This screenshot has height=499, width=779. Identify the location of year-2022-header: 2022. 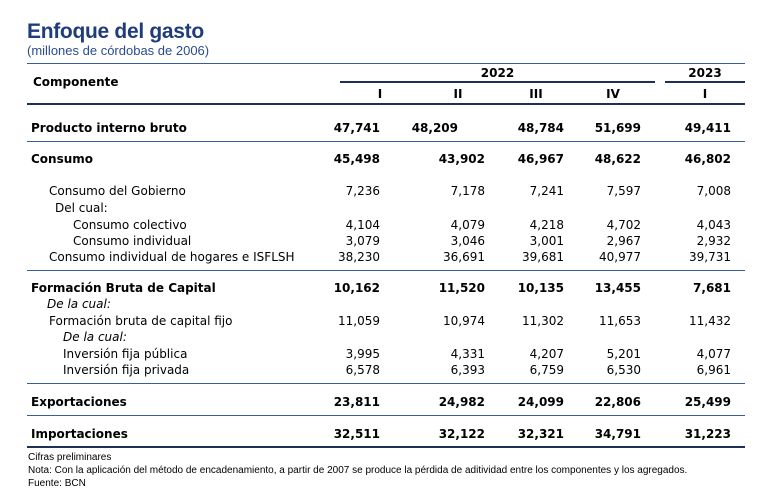
(497, 73).